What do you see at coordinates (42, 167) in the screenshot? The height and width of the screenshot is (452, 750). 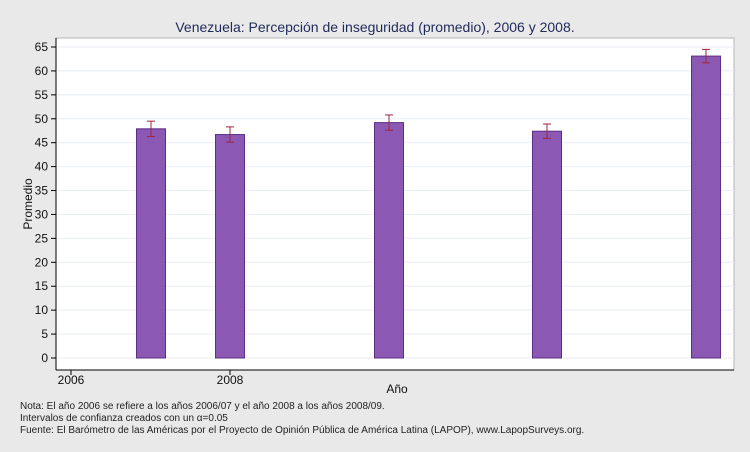 I see `y-tick-label: 40` at bounding box center [42, 167].